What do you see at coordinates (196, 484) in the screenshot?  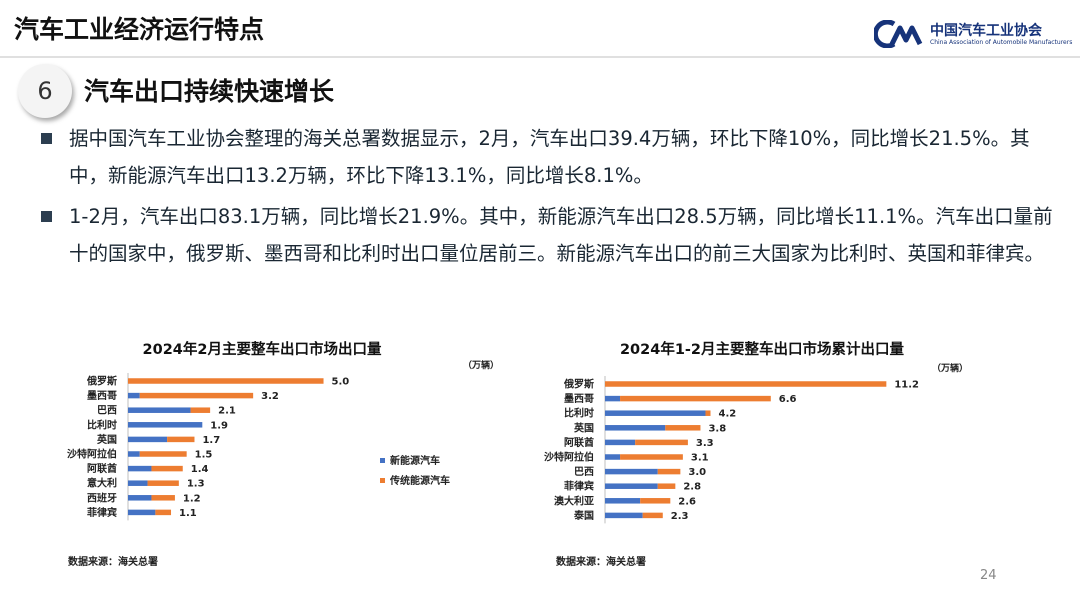 I see `bar-total-label: 1.3` at bounding box center [196, 484].